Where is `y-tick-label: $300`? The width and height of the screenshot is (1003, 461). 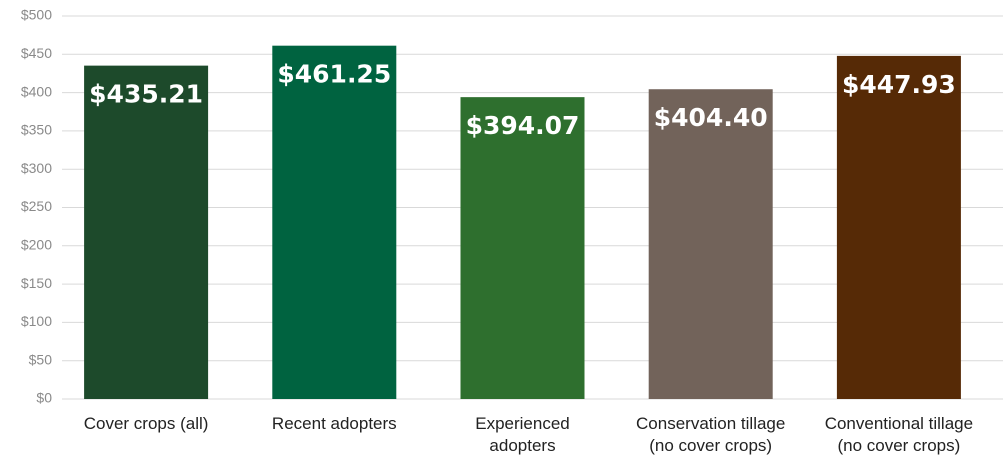
y-tick-label: $300 is located at coordinates (36, 168).